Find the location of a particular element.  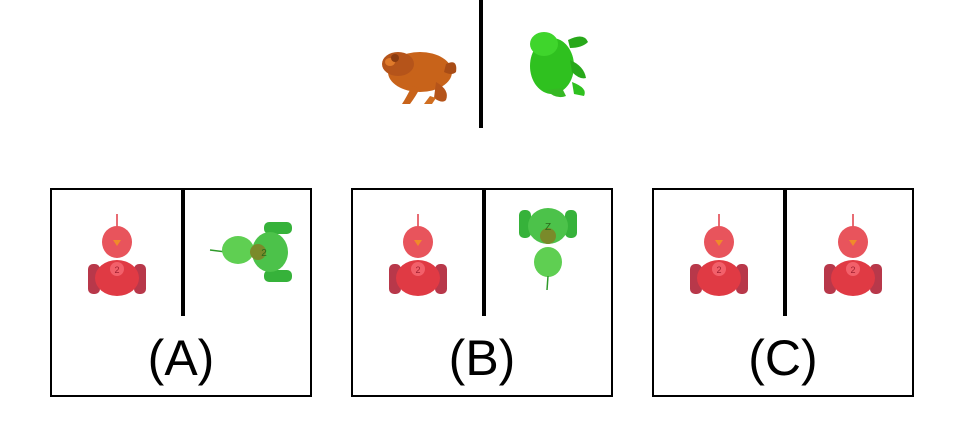

option-label-b: (B) is located at coordinates (482, 358).